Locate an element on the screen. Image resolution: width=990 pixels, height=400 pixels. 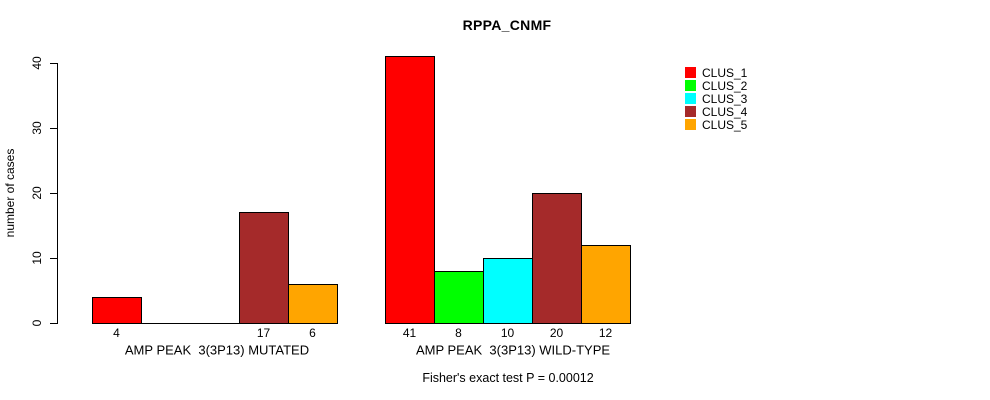
legend-label: CLUS_4 is located at coordinates (725, 112).